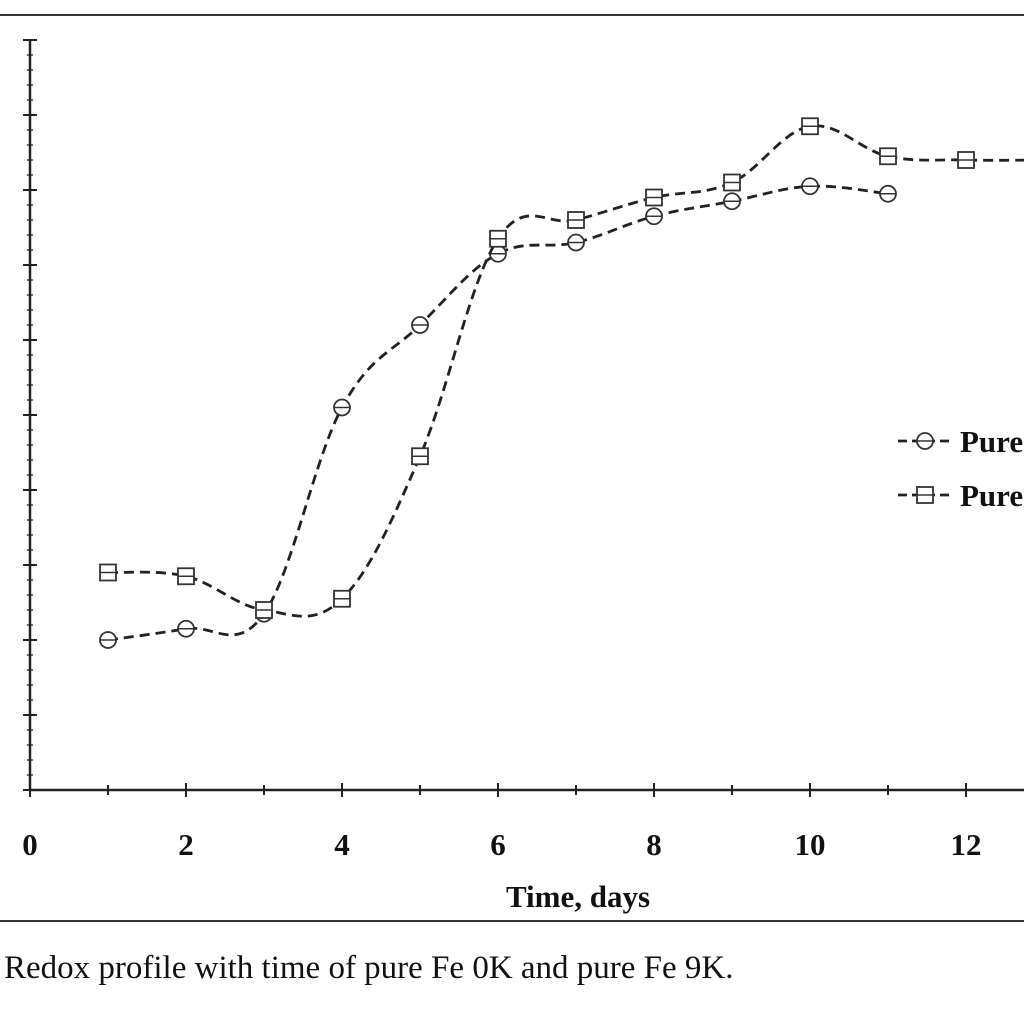  I want to click on y-axis, so click(30, 415).